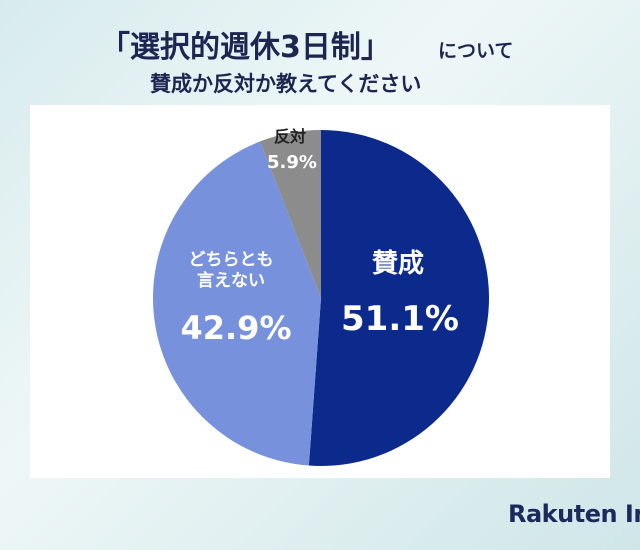  I want to click on value-label: 42.9%, so click(236, 328).